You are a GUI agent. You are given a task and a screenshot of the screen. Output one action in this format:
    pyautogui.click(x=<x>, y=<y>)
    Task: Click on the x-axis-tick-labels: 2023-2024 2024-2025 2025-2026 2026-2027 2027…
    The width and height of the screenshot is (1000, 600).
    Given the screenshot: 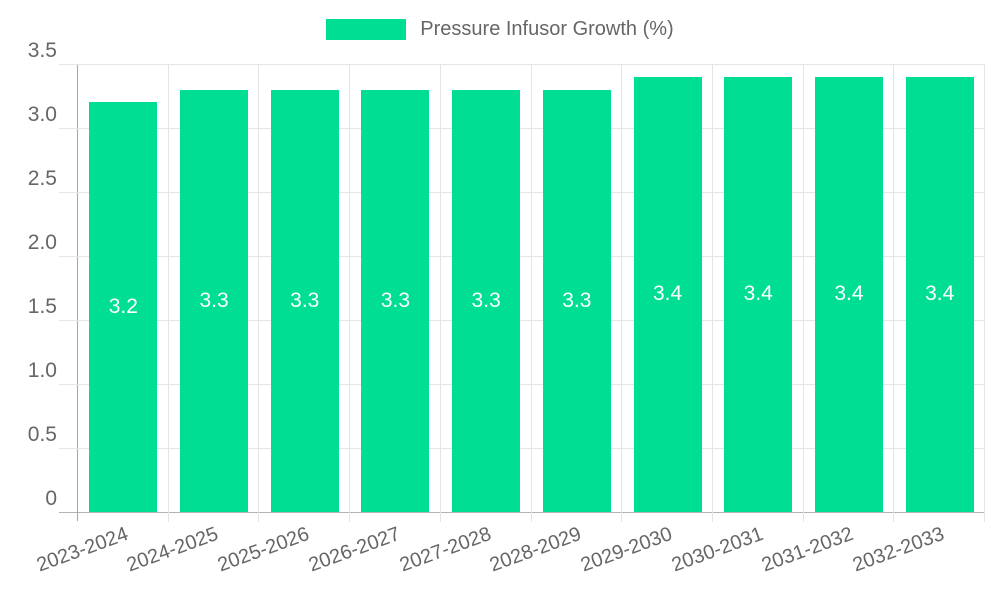 What is the action you would take?
    pyautogui.click(x=509, y=555)
    